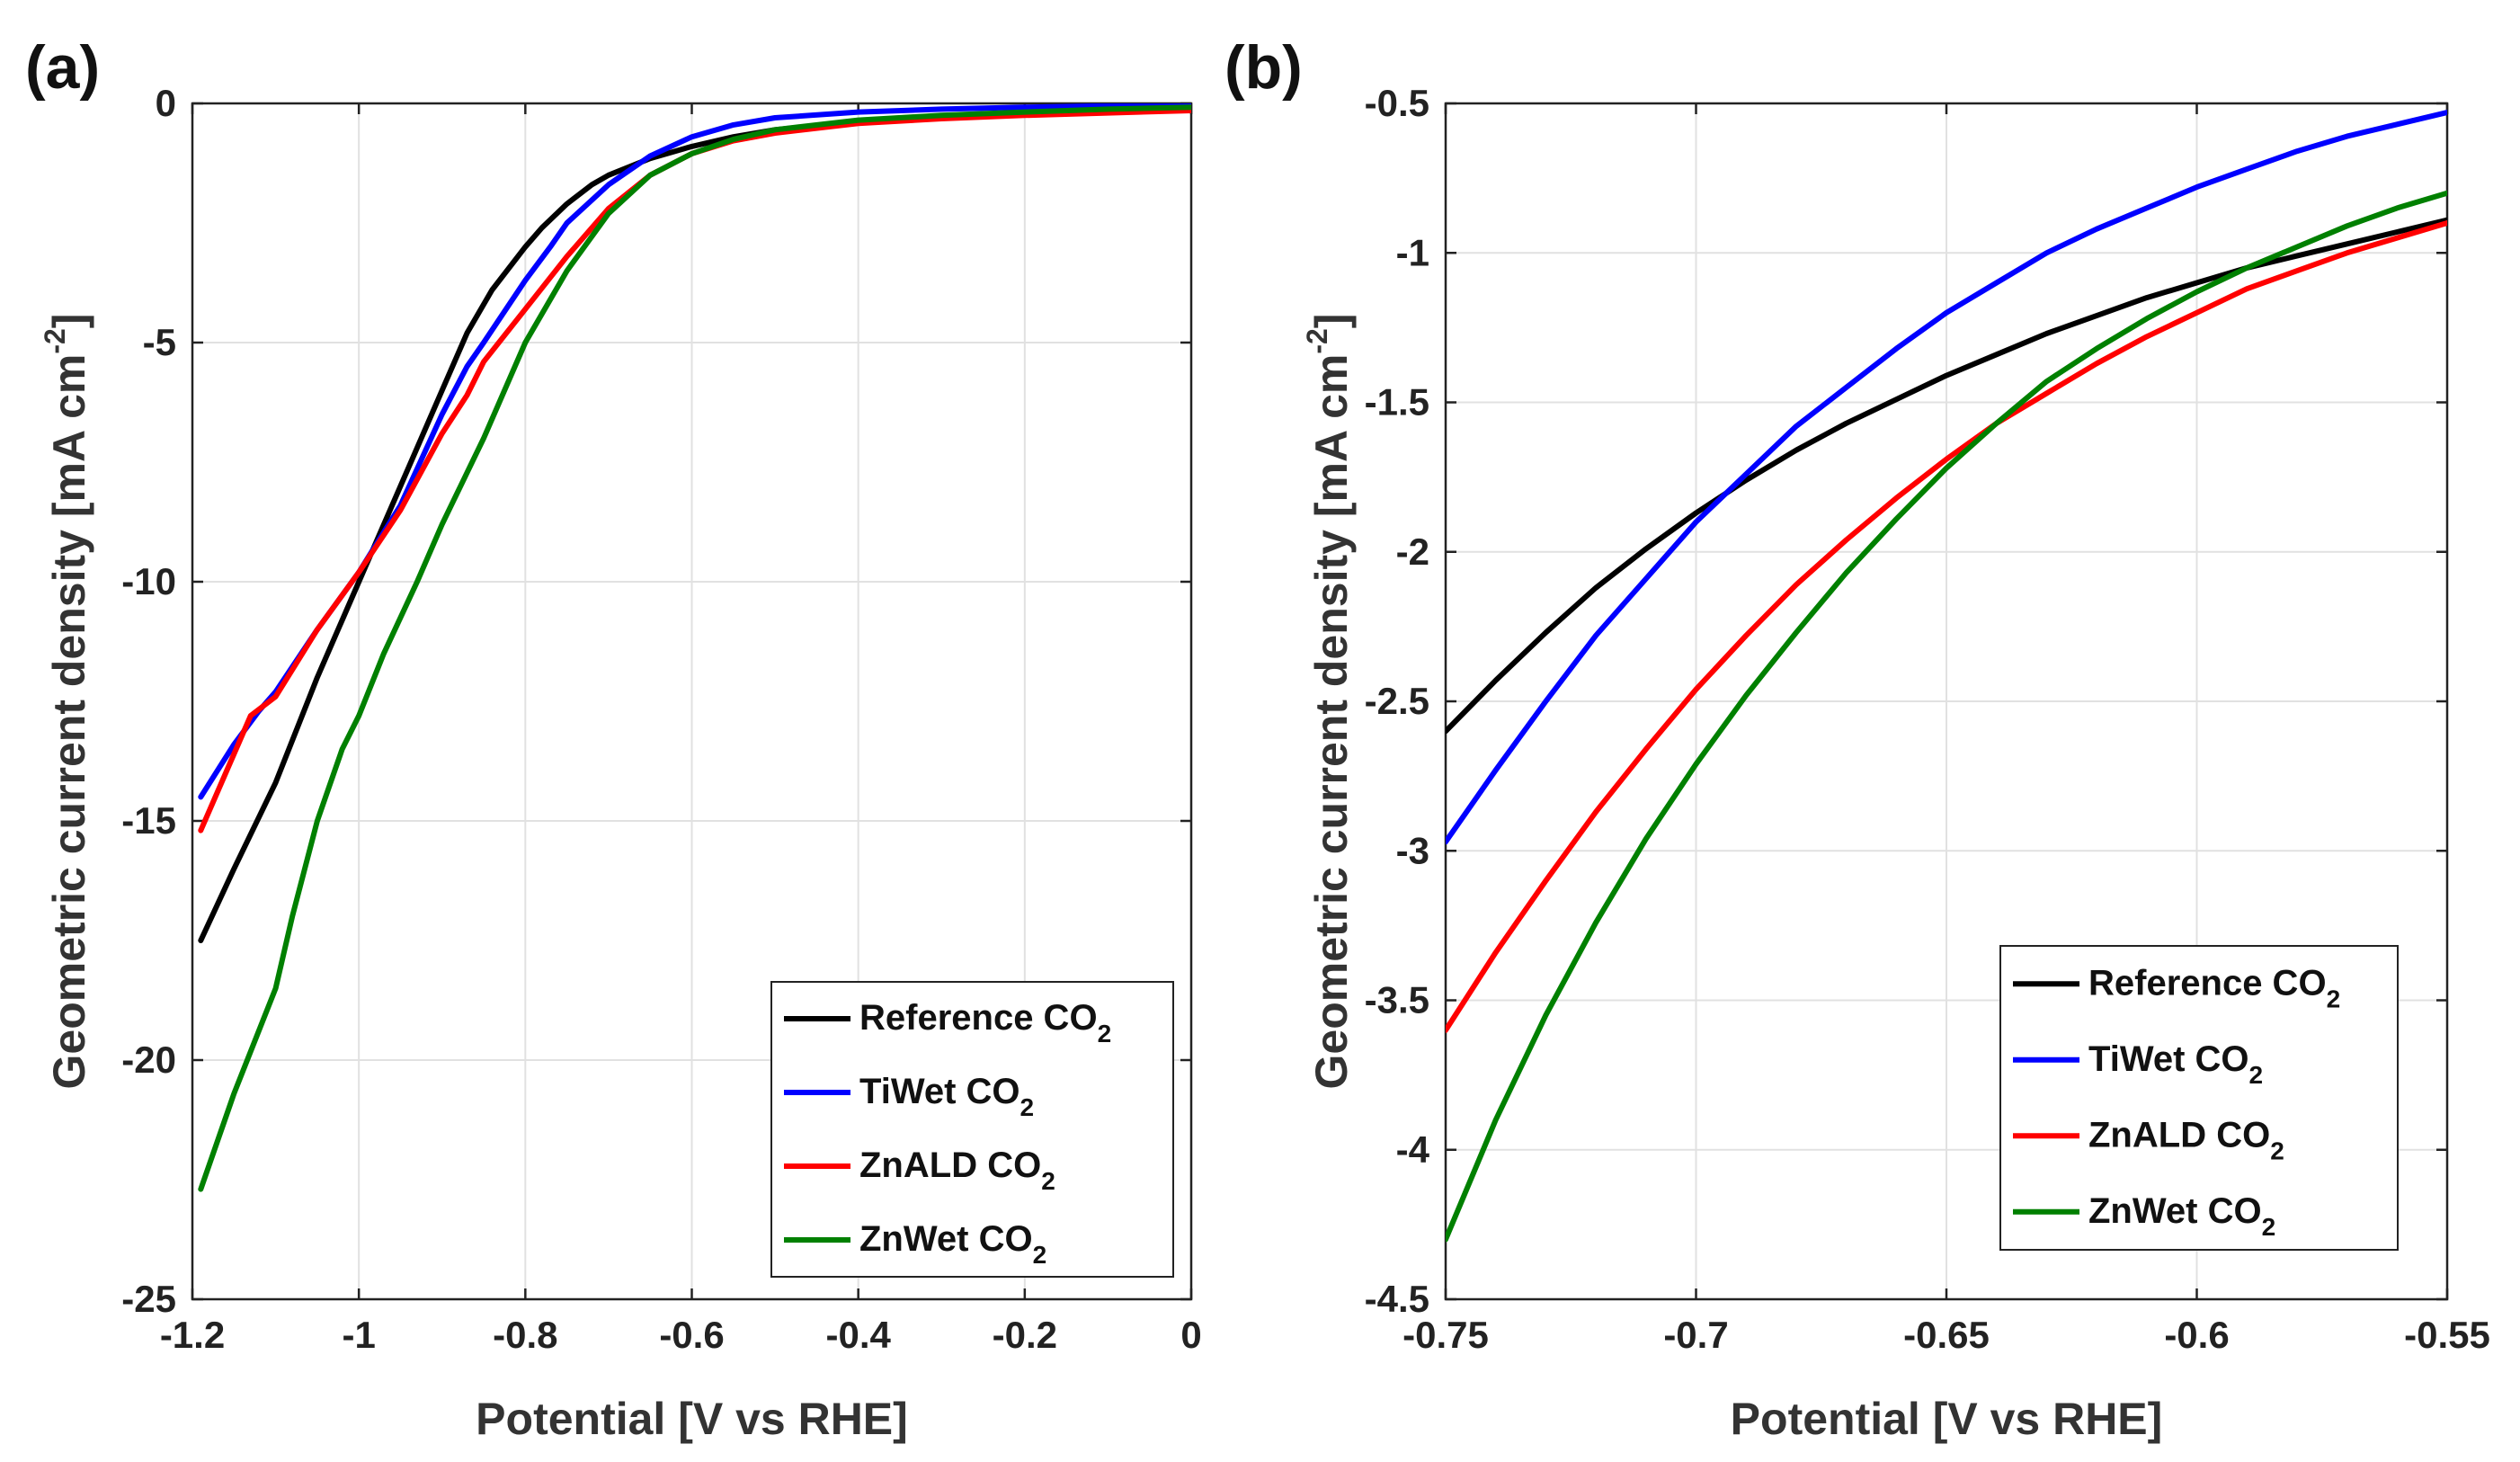  What do you see at coordinates (1695, 1335) in the screenshot?
I see `x-tick-label: -0.7` at bounding box center [1695, 1335].